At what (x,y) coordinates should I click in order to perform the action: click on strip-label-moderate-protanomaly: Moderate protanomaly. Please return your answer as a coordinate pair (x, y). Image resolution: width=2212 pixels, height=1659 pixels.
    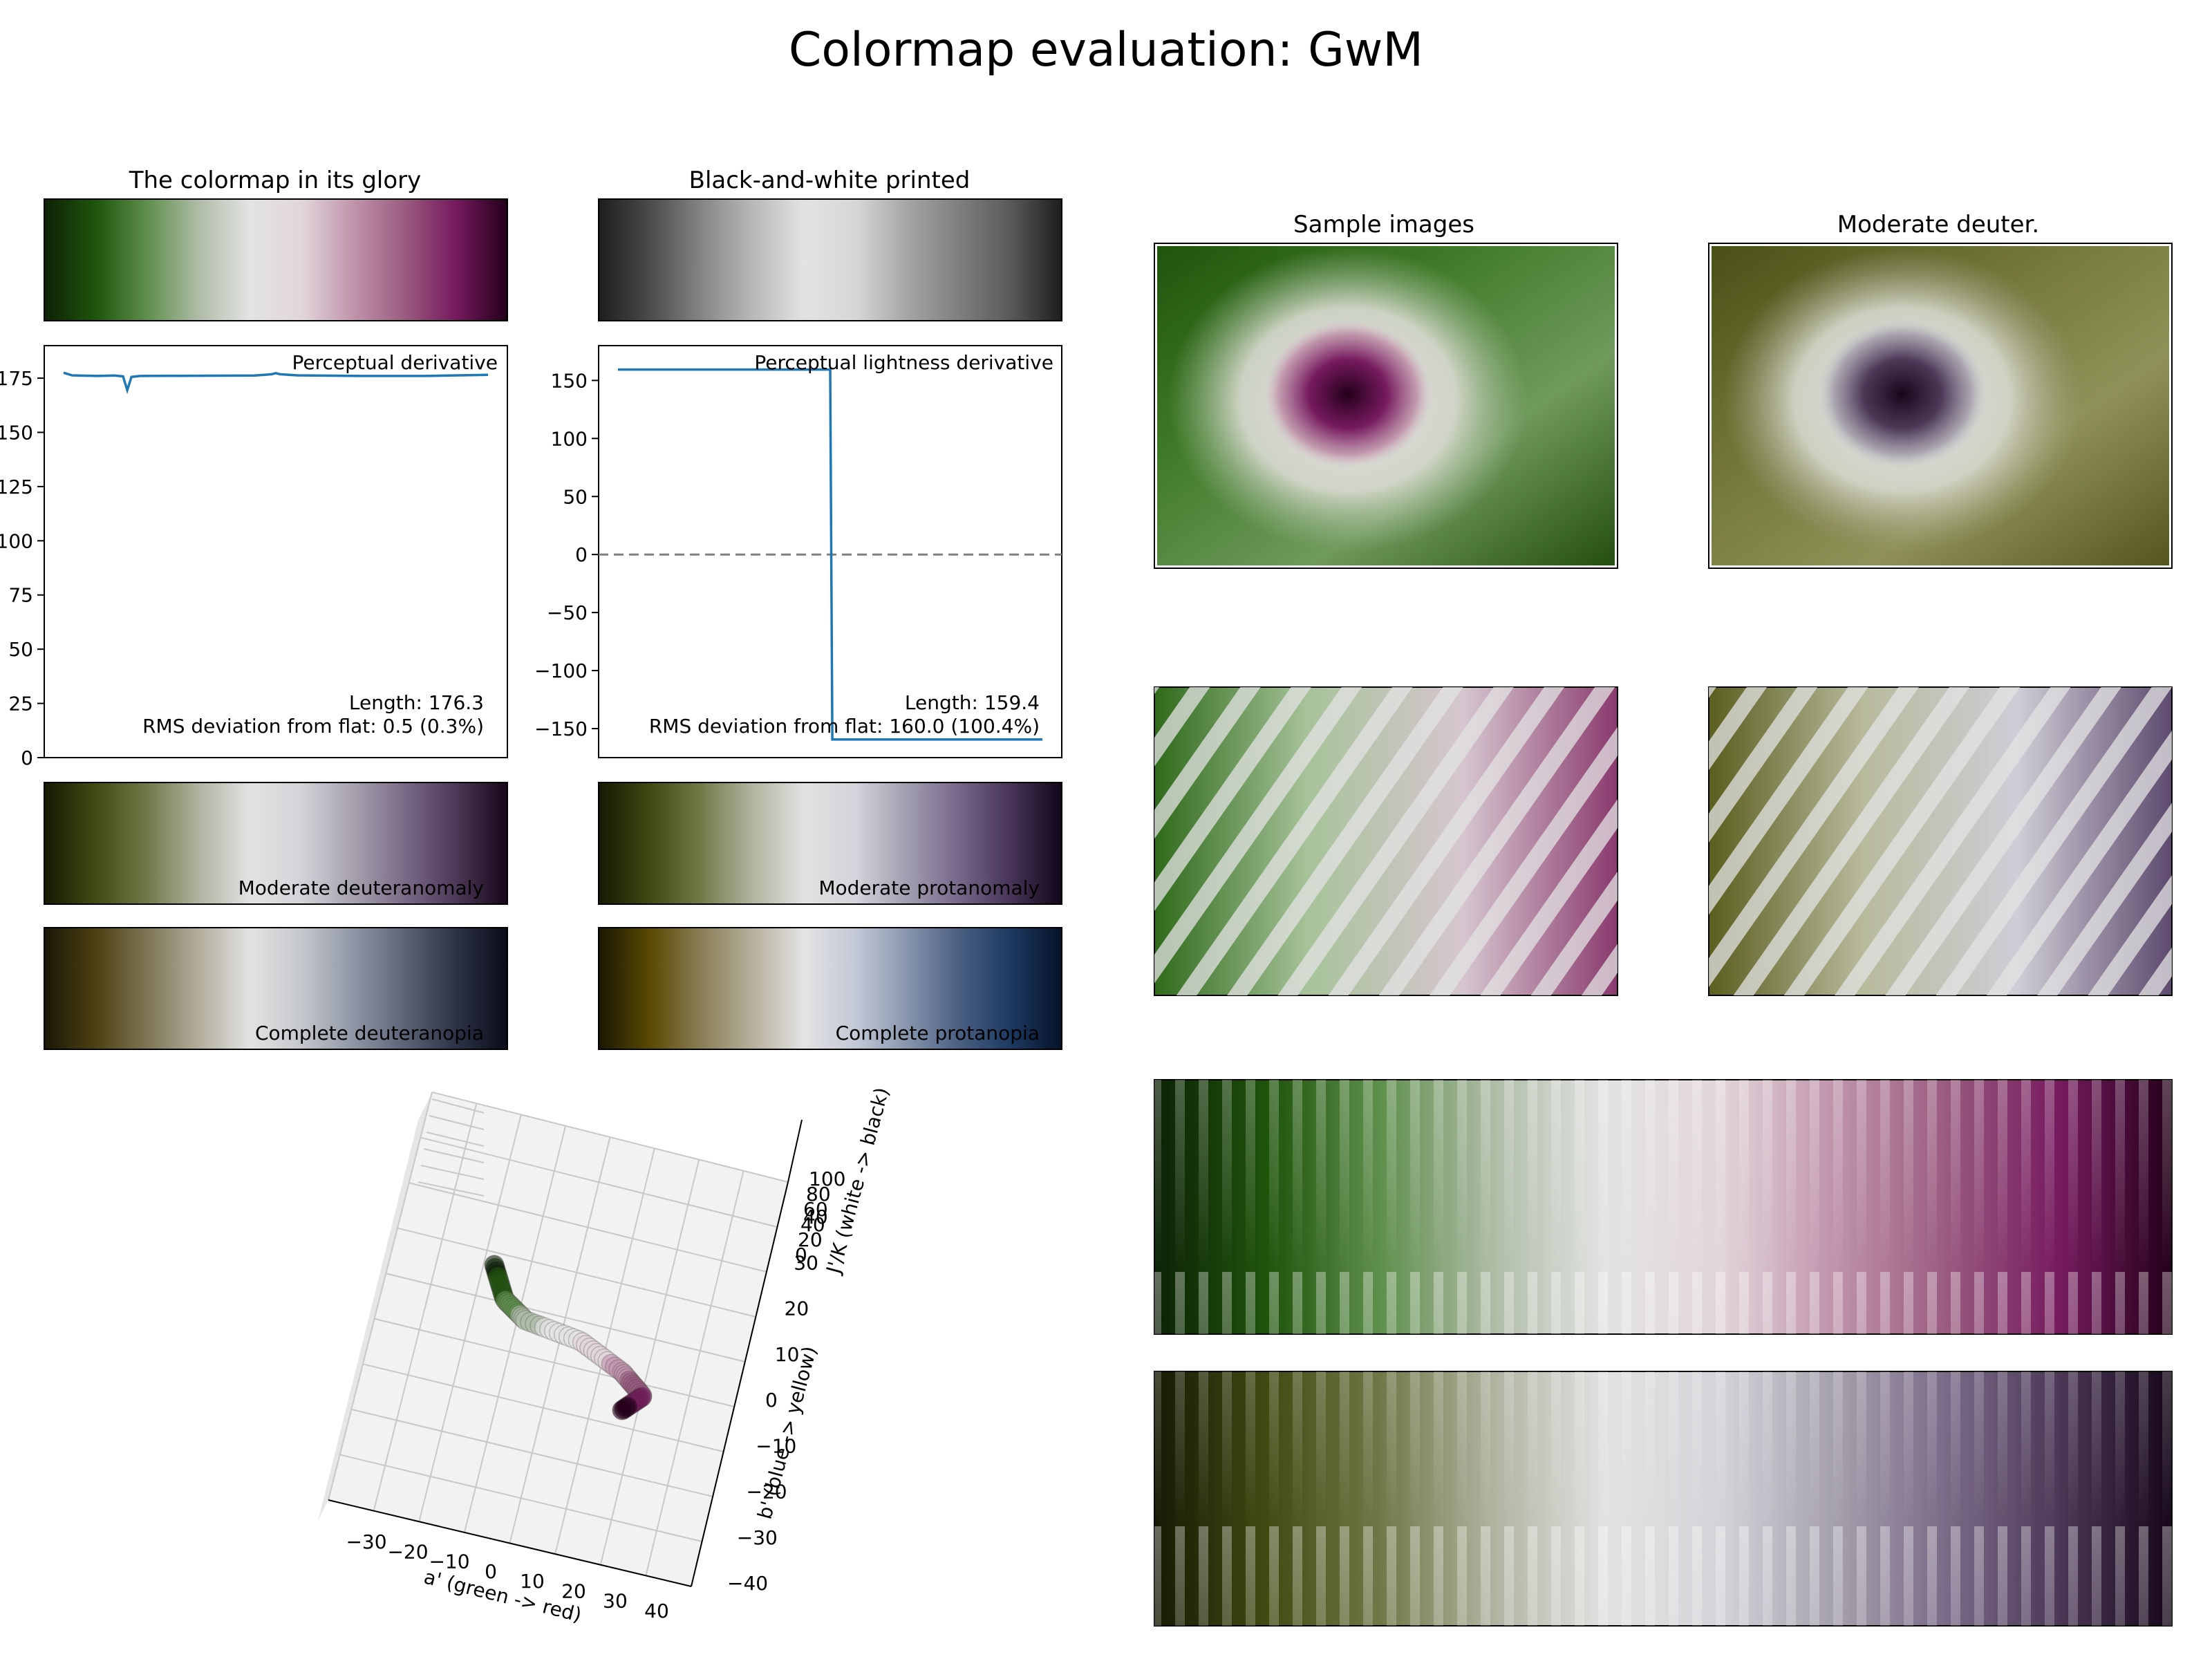
    Looking at the image, I should click on (929, 888).